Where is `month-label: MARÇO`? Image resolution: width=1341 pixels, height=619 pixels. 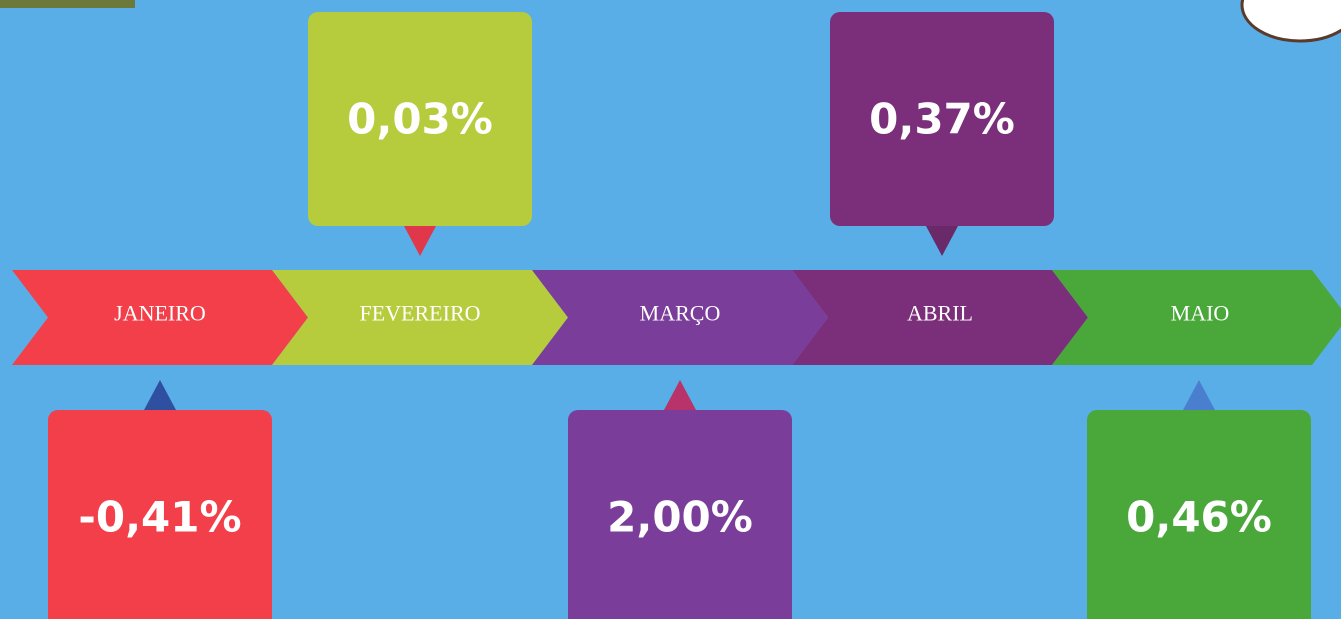 month-label: MARÇO is located at coordinates (680, 313).